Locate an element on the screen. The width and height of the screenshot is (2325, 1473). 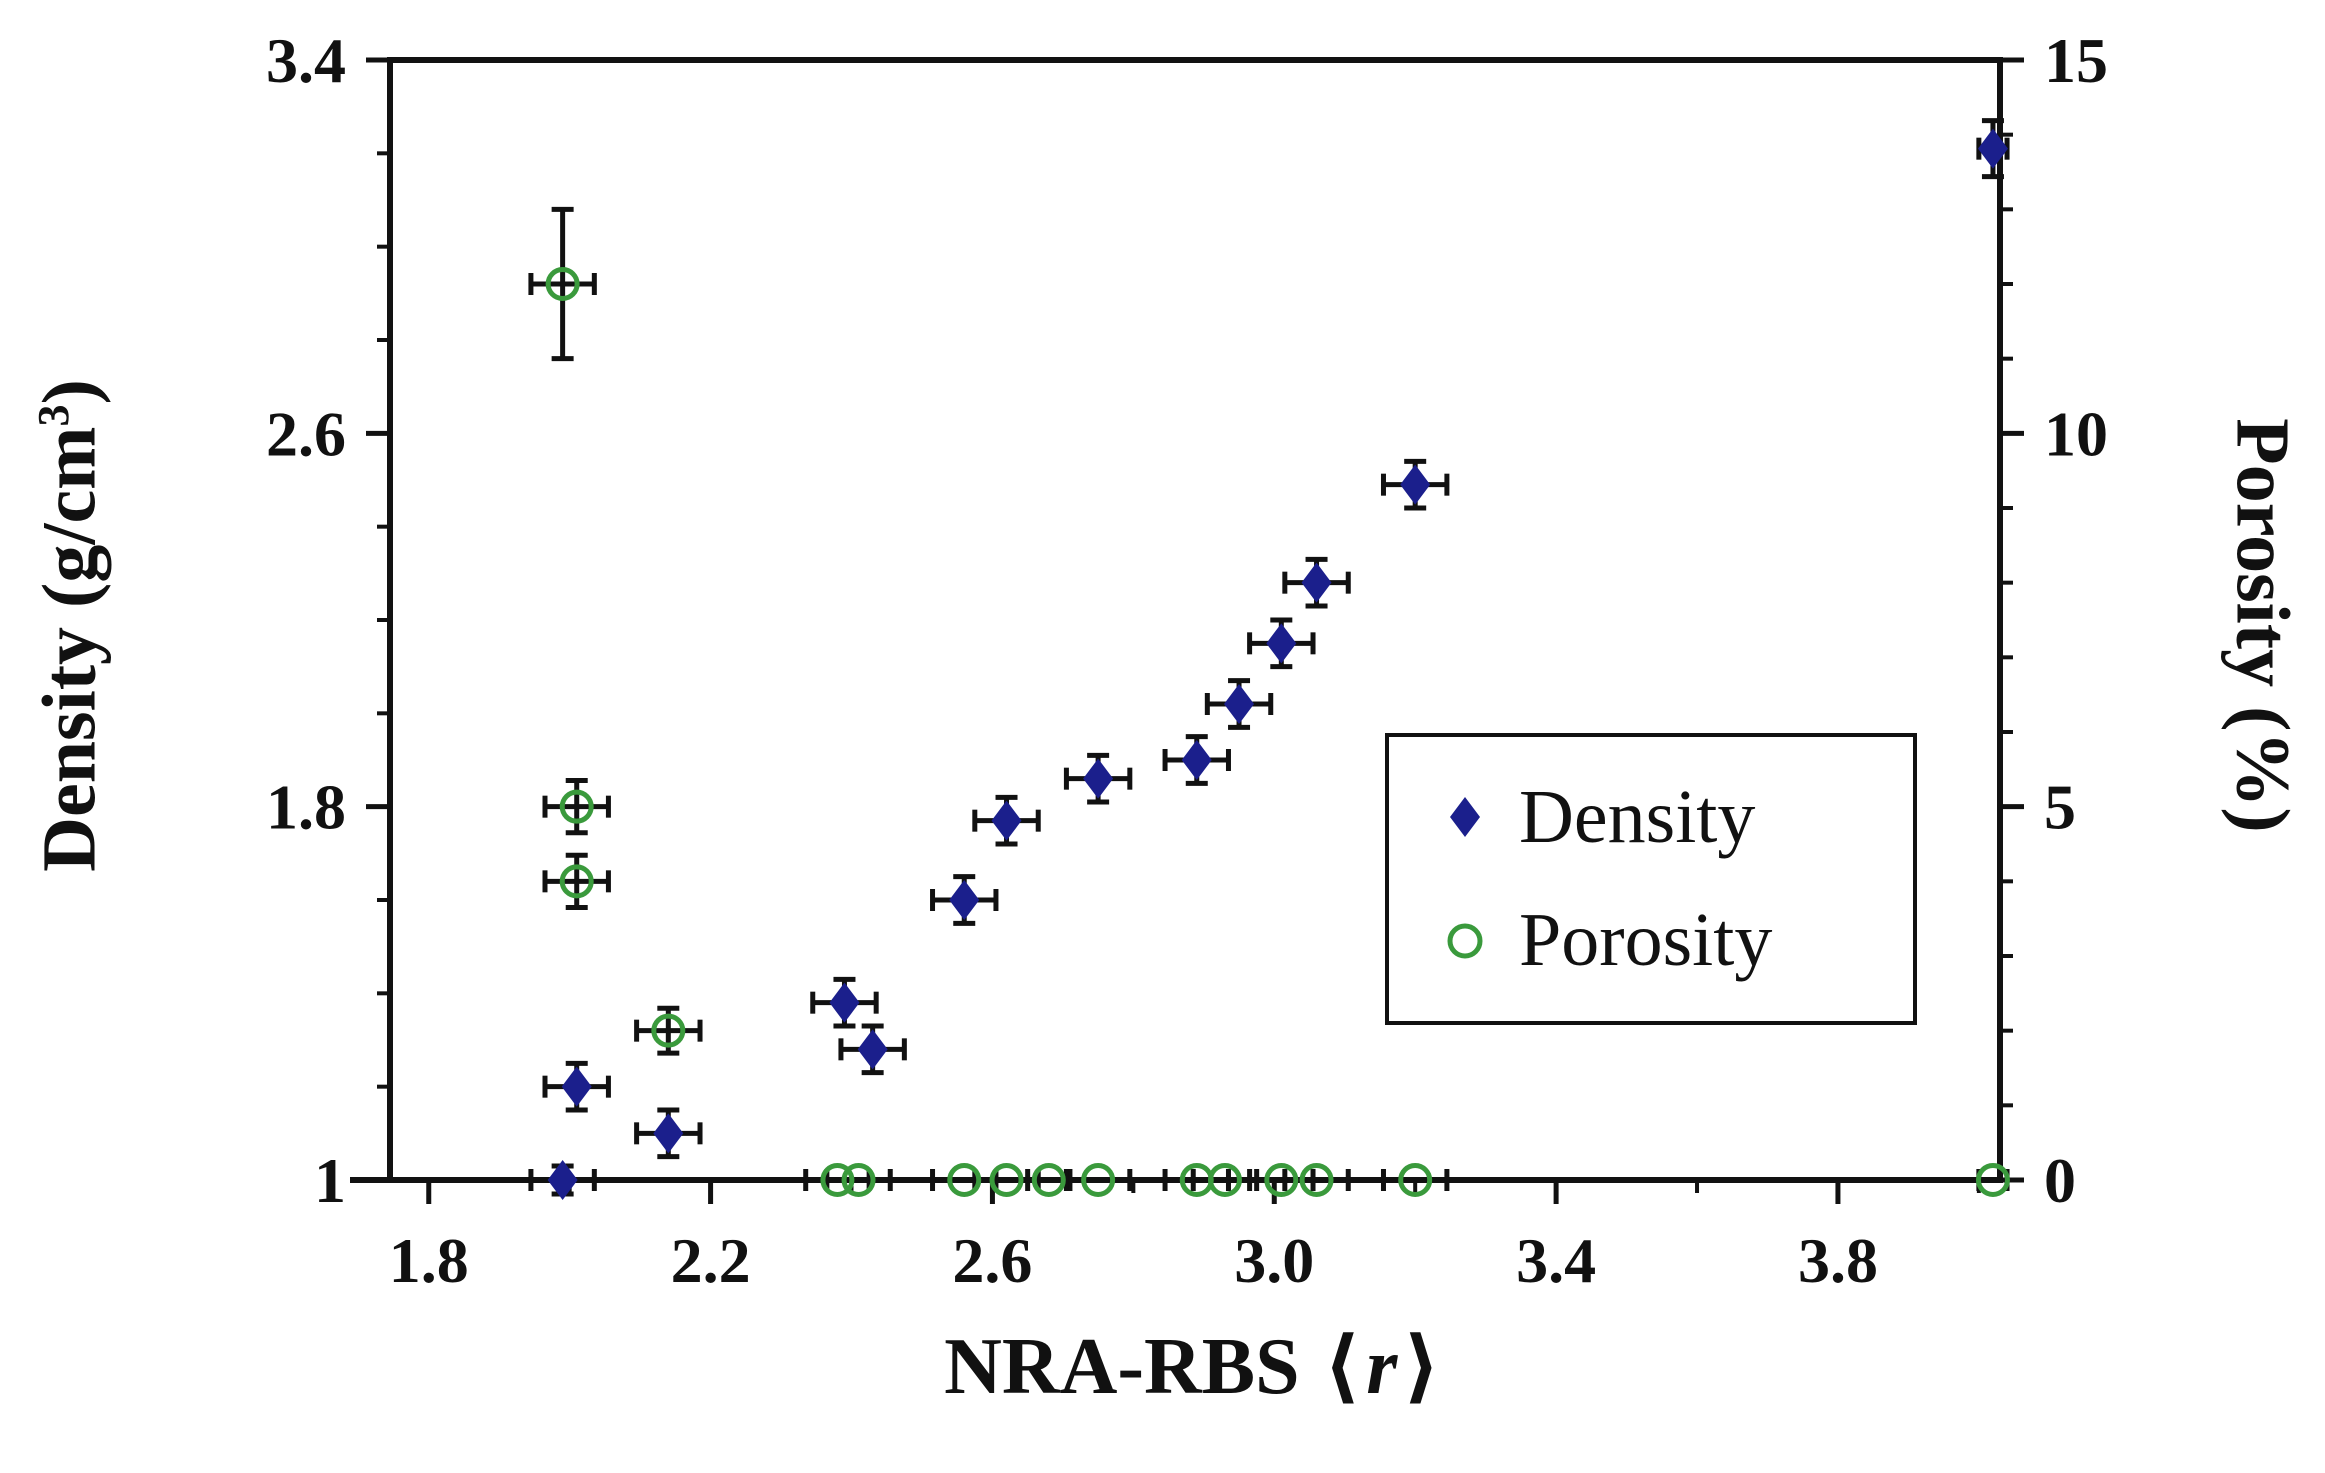
left-axis-ticks: 1 1.8 2.6 3.4 is located at coordinates (328, 620).